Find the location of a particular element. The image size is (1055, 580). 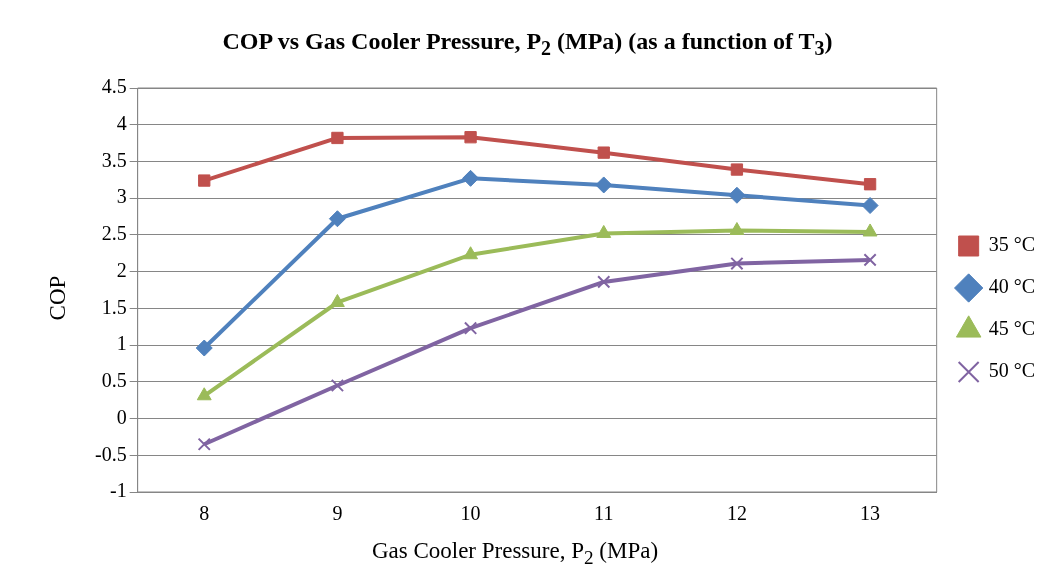

y-tick-label: 0 is located at coordinates (121, 416).